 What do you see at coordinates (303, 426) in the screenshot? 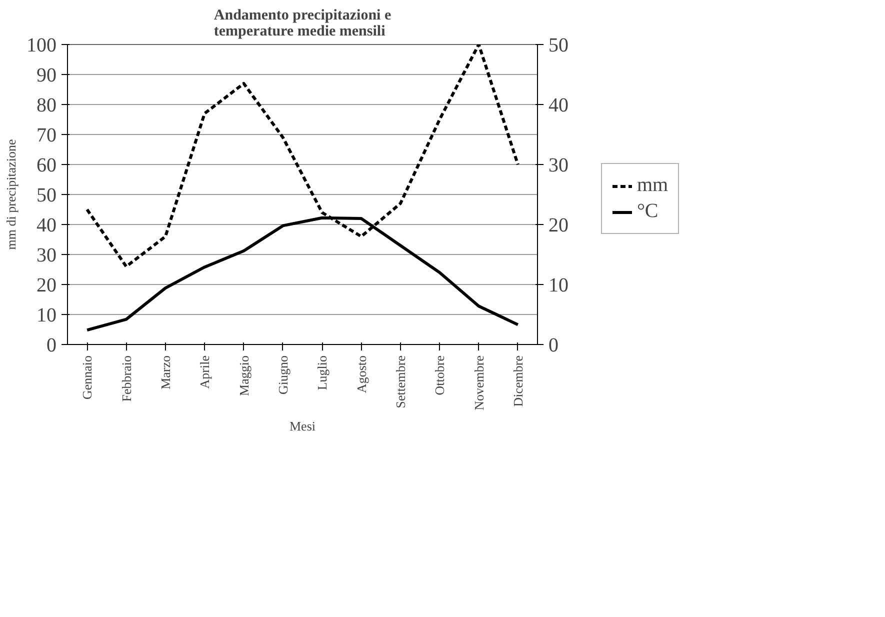
I see `x-axis-title: Mesi` at bounding box center [303, 426].